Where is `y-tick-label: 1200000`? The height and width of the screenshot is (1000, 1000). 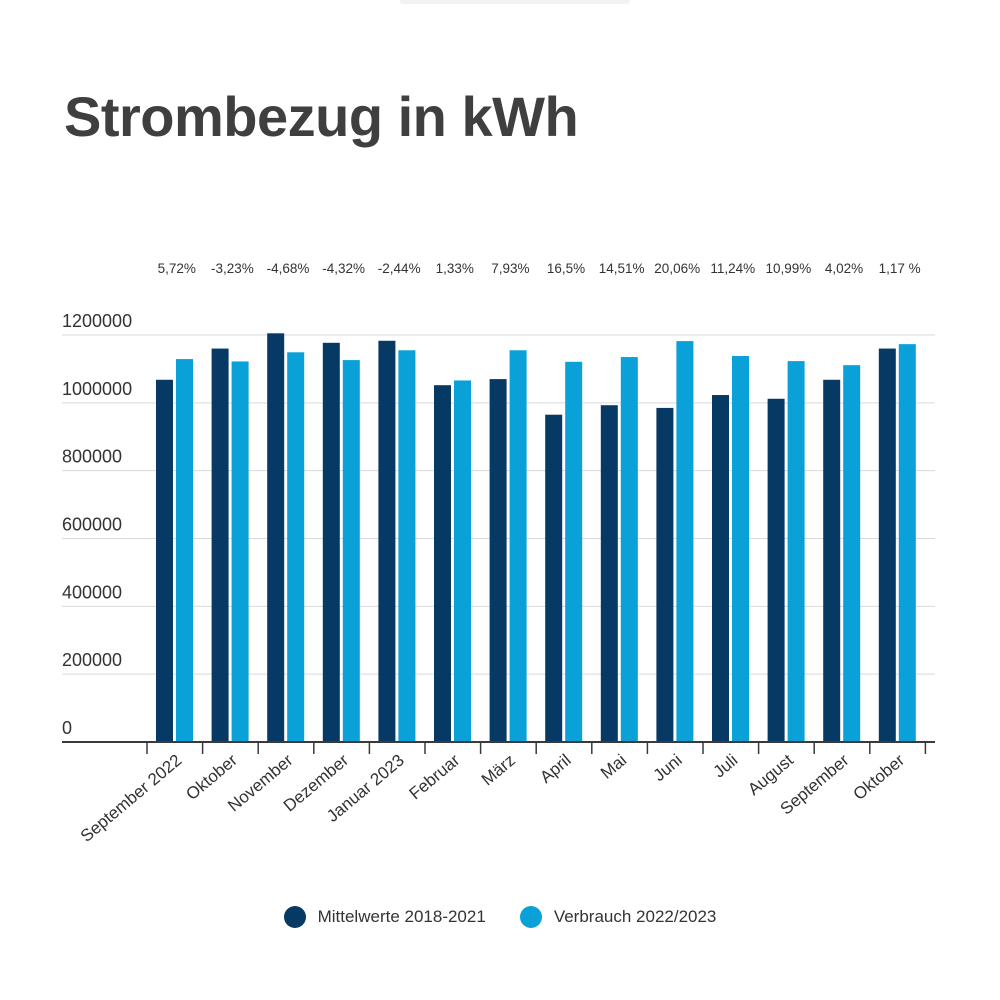 y-tick-label: 1200000 is located at coordinates (97, 321).